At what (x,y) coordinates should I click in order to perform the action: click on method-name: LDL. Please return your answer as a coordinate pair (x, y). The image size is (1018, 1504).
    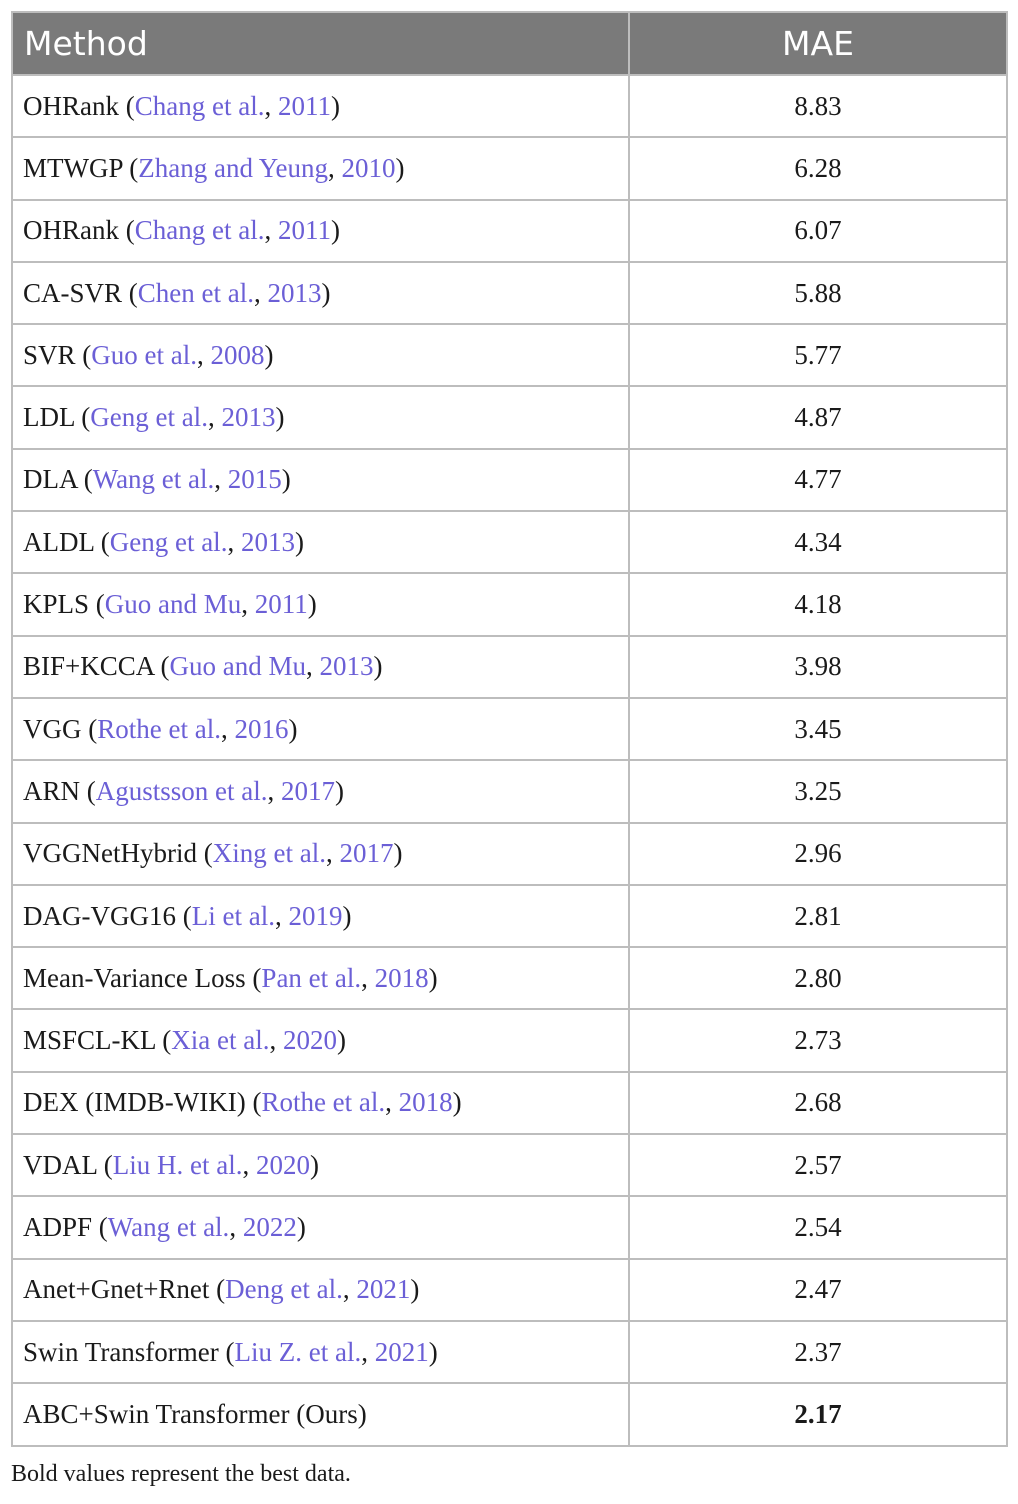
    Looking at the image, I should click on (49, 417).